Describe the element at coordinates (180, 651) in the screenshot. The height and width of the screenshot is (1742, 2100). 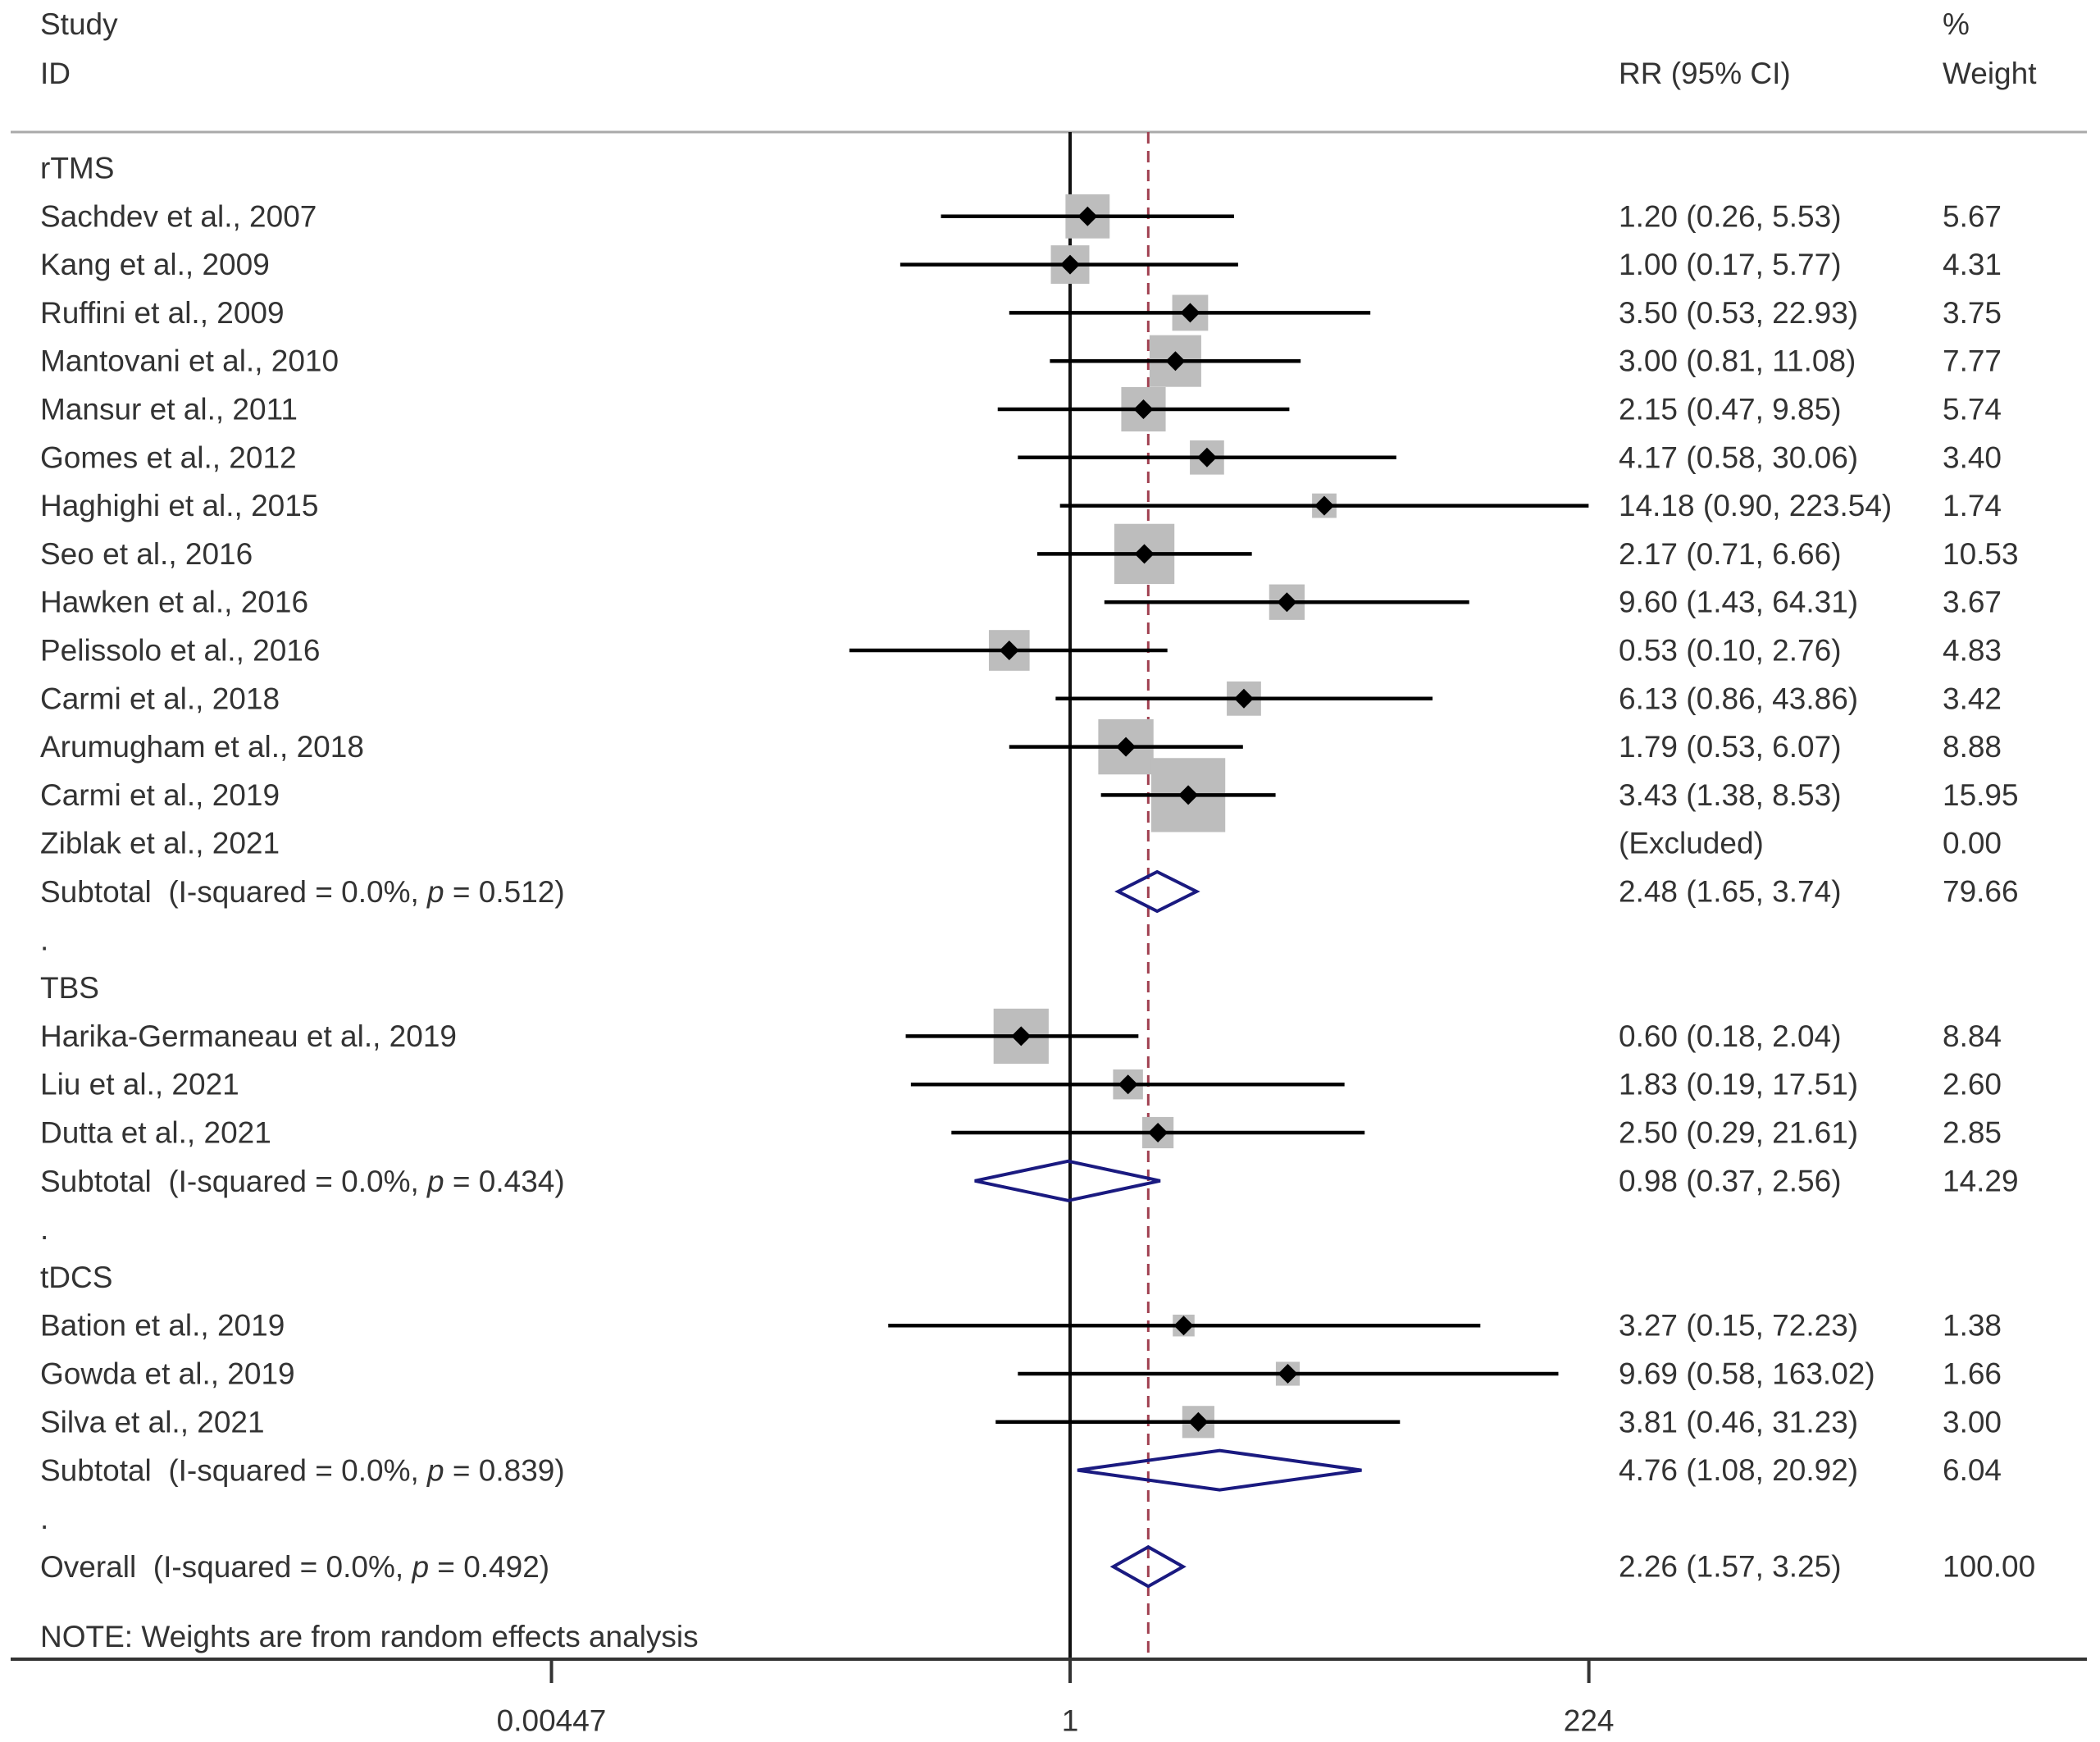
I see `study-label: Pelissolo et al., 2016` at that location.